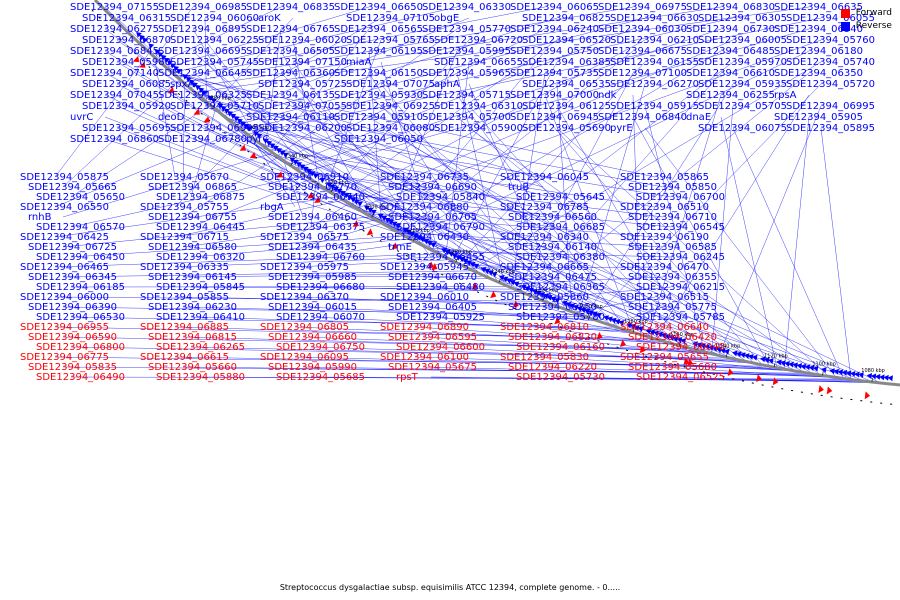  What do you see at coordinates (785, 95) in the screenshot?
I see `reverse-gene-label: rpsA` at bounding box center [785, 95].